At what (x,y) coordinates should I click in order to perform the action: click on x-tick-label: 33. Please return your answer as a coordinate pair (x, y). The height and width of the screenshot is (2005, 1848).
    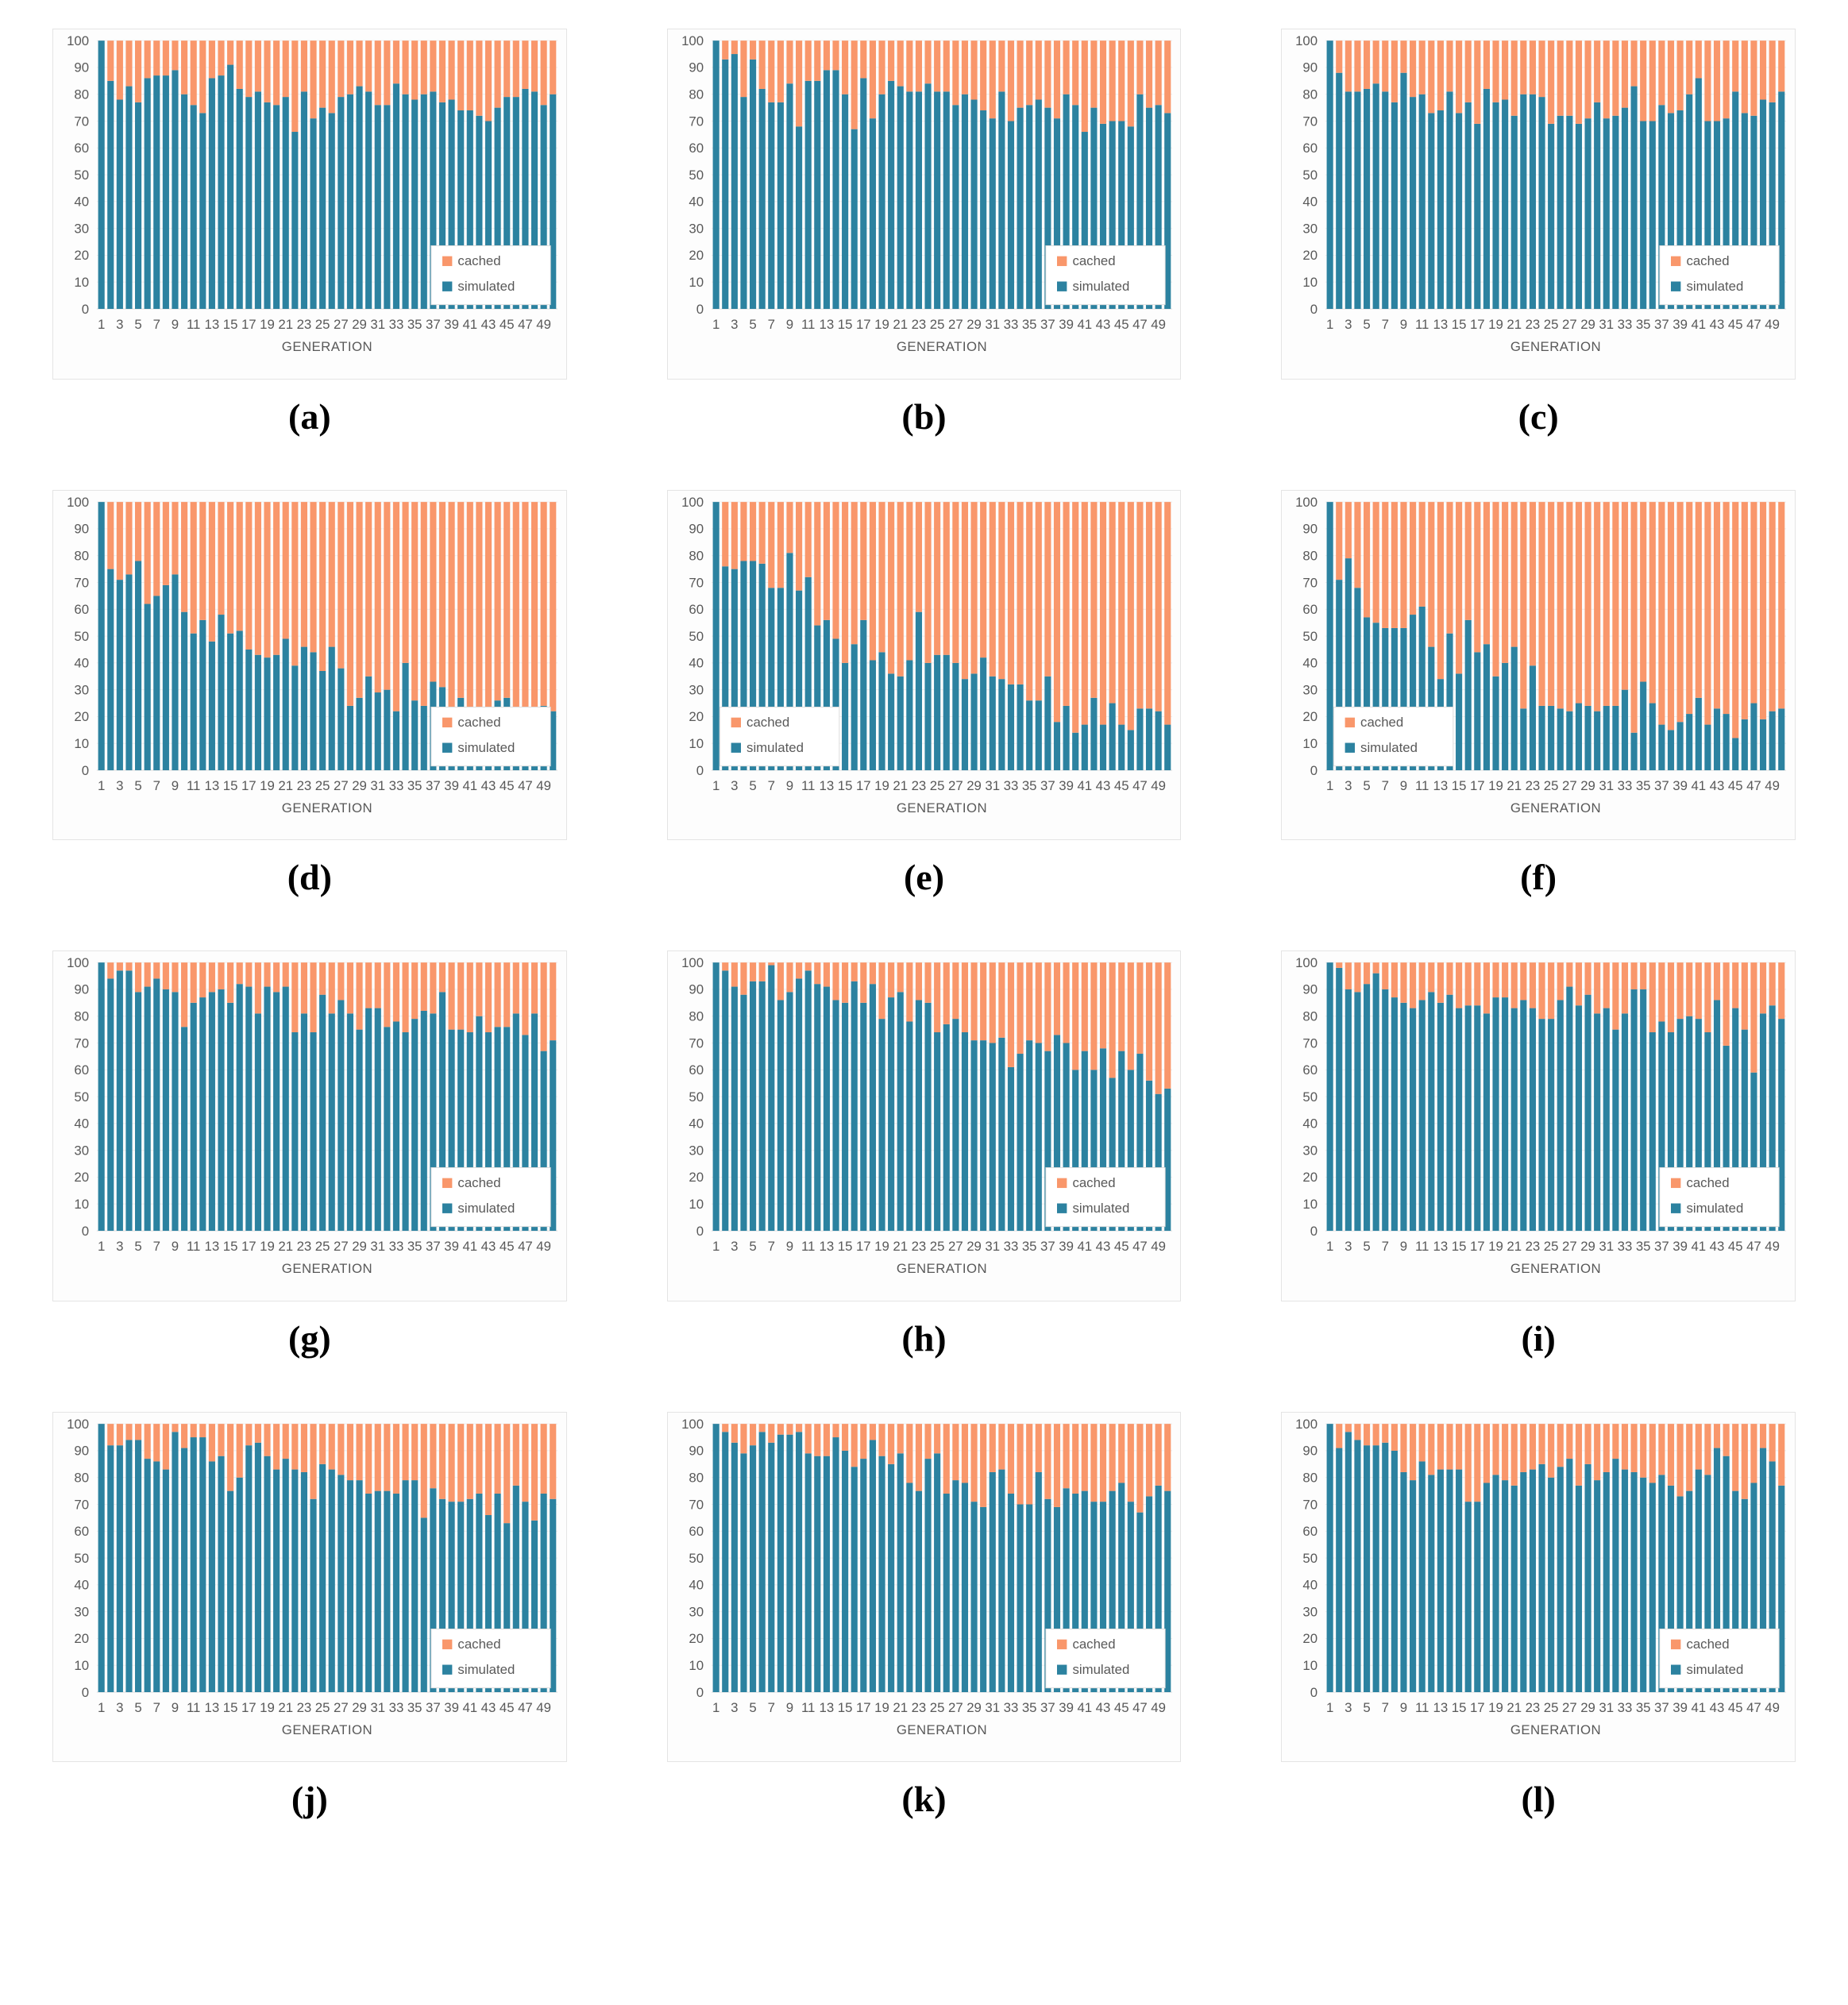
    Looking at the image, I should click on (1625, 1707).